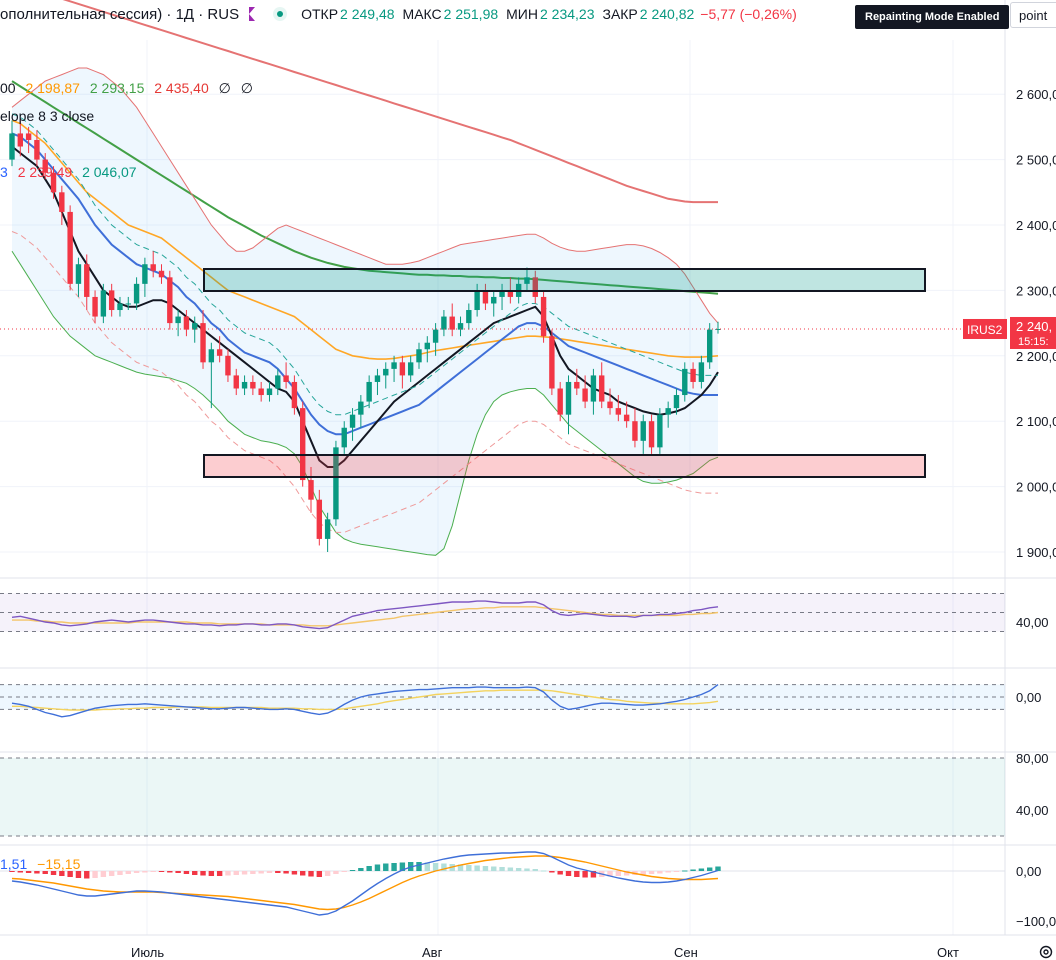  What do you see at coordinates (1033, 15) in the screenshot?
I see `point-button: point` at bounding box center [1033, 15].